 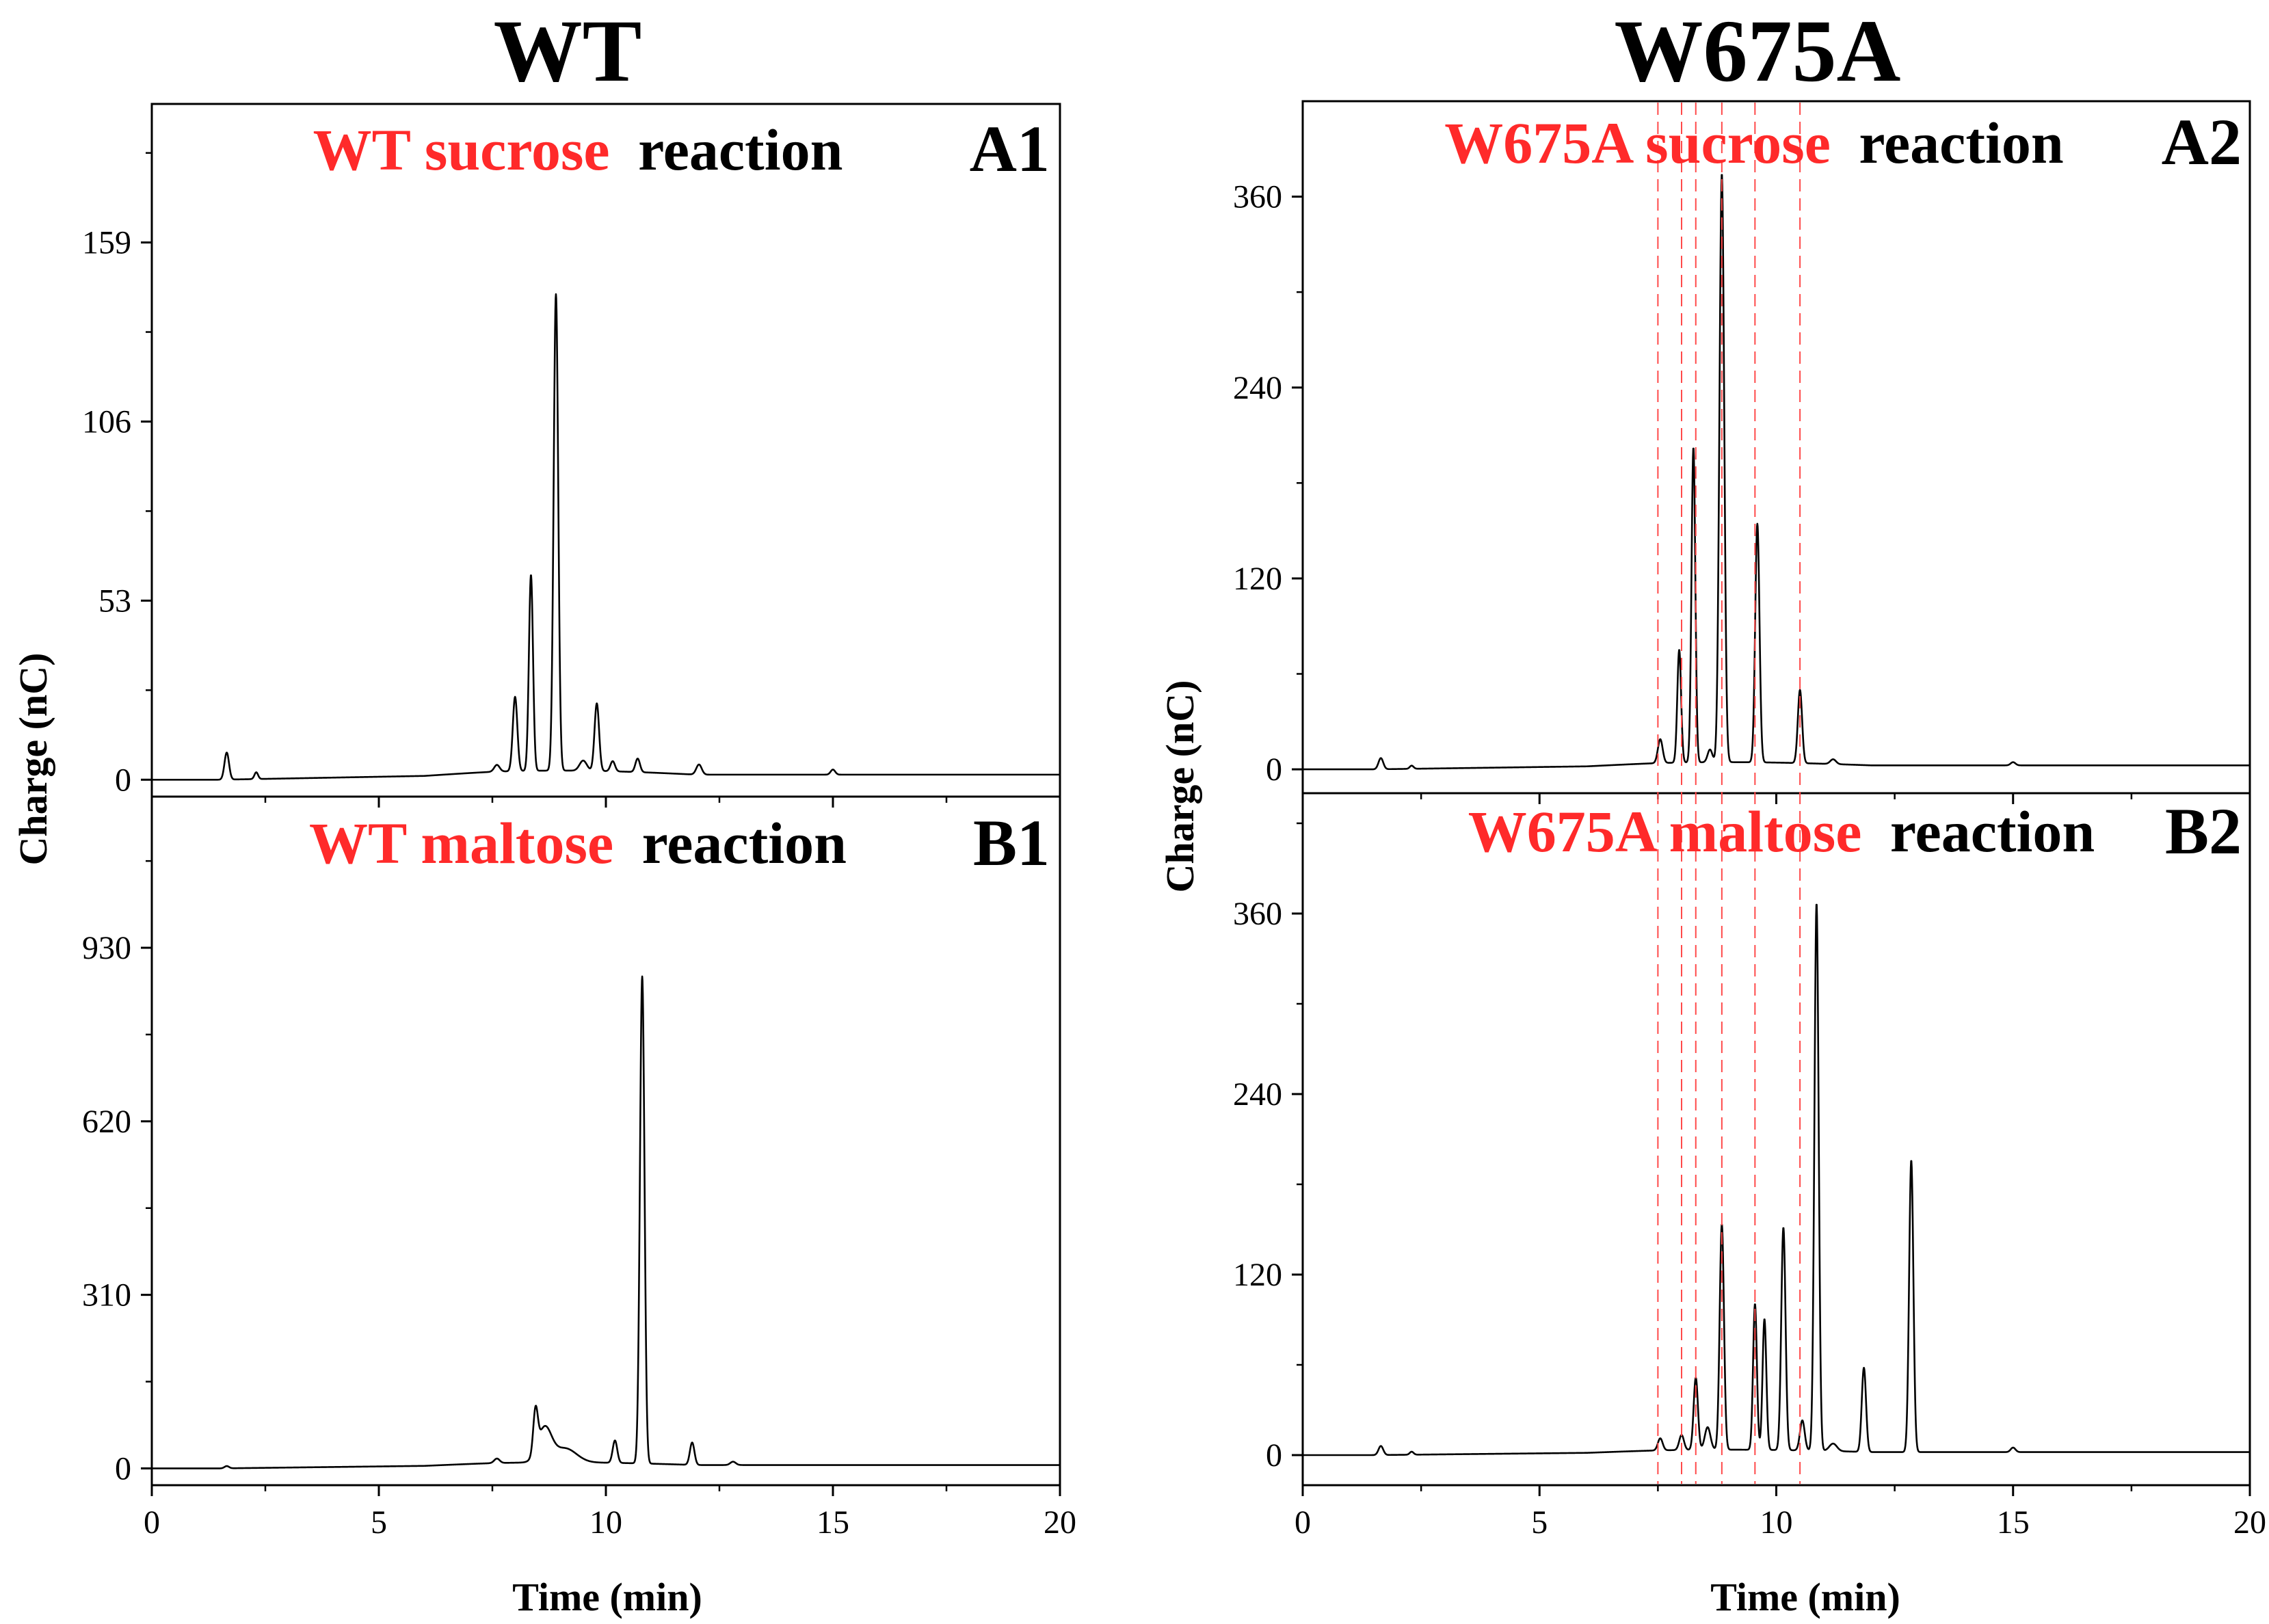 What do you see at coordinates (1961, 143) in the screenshot?
I see `panel-title-a2-rest: reaction` at bounding box center [1961, 143].